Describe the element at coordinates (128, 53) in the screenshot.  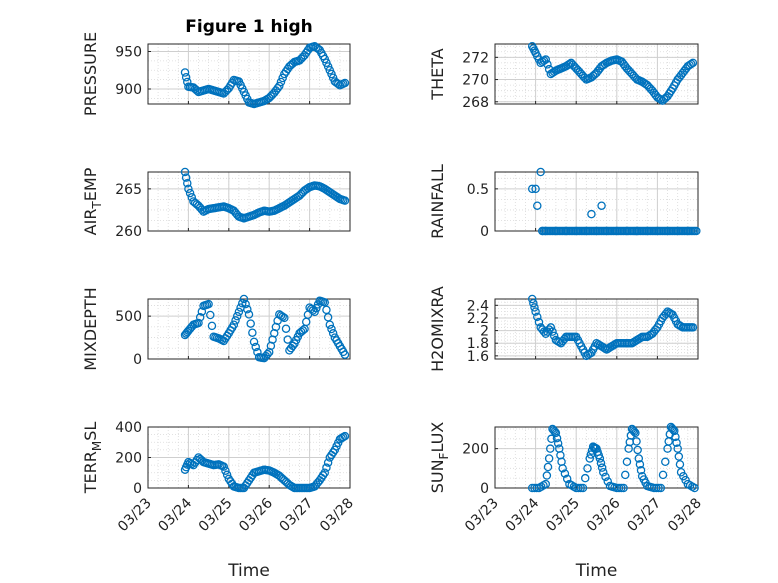
I see `y-tick-label: 950` at that location.